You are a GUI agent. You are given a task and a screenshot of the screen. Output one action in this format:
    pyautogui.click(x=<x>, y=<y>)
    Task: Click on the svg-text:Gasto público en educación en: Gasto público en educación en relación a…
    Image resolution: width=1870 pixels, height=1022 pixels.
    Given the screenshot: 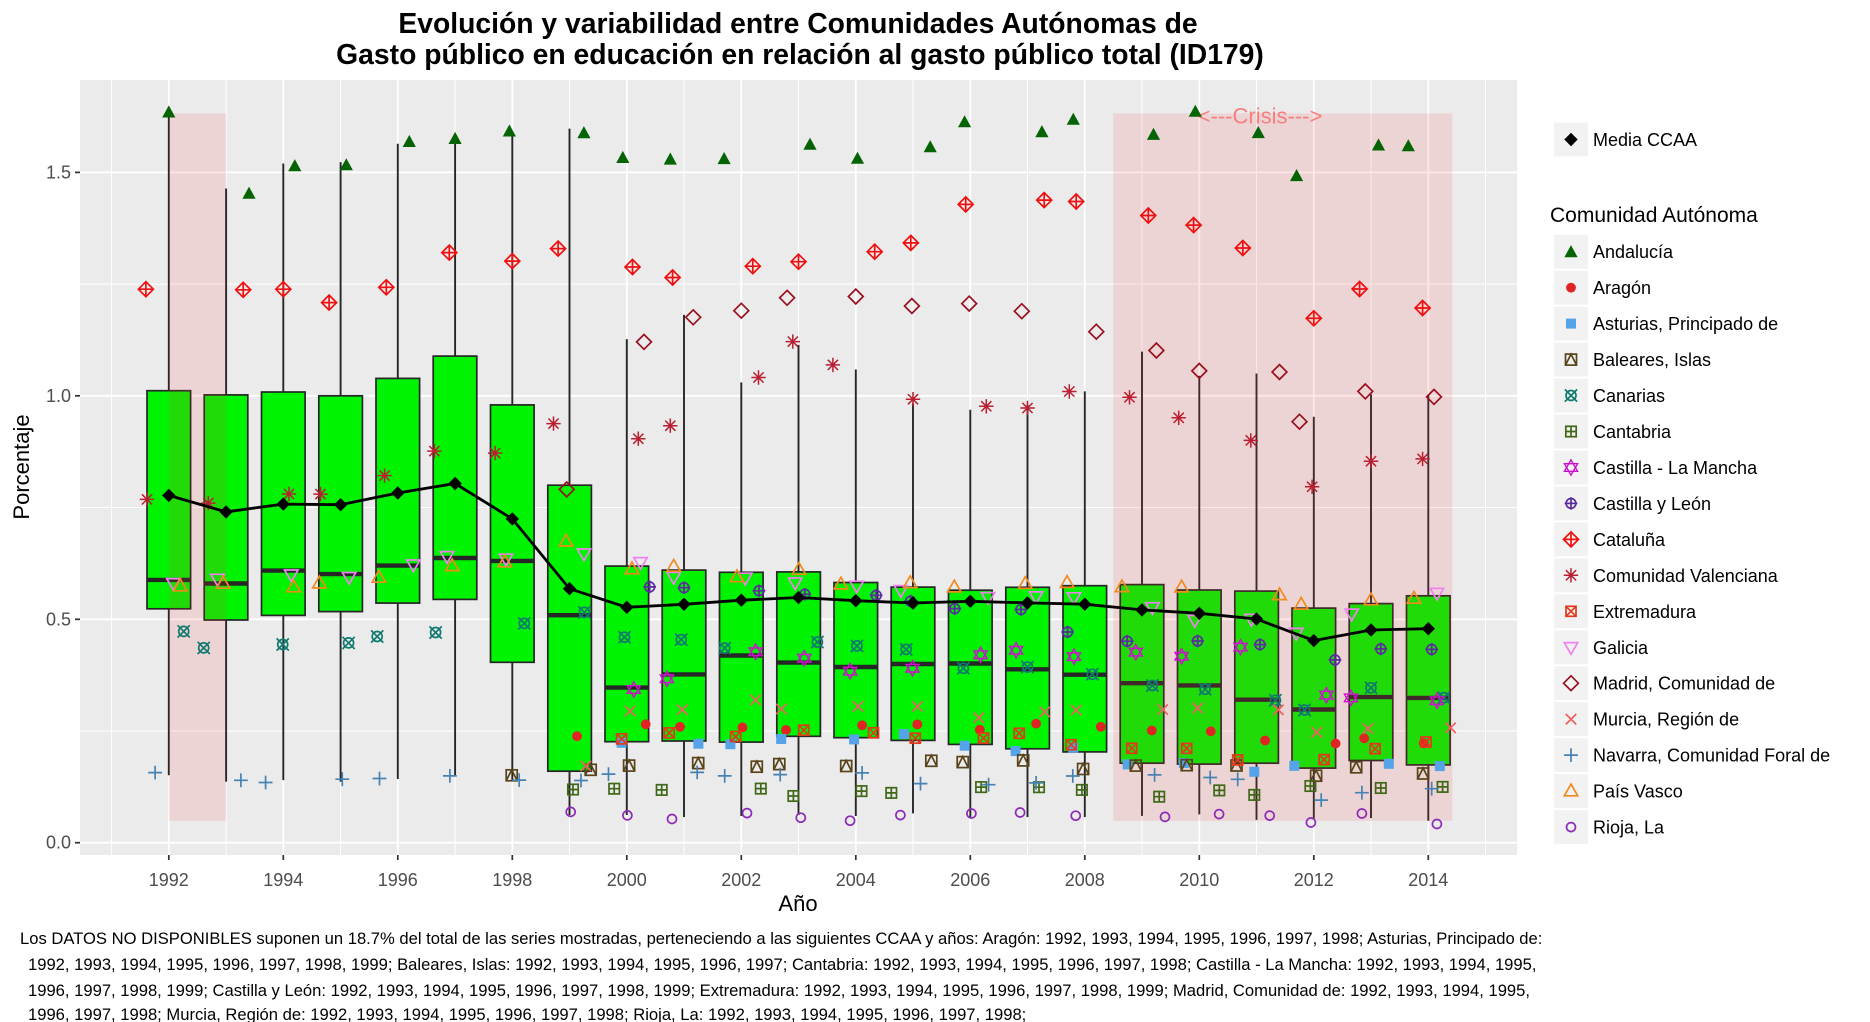 What is the action you would take?
    pyautogui.click(x=800, y=54)
    